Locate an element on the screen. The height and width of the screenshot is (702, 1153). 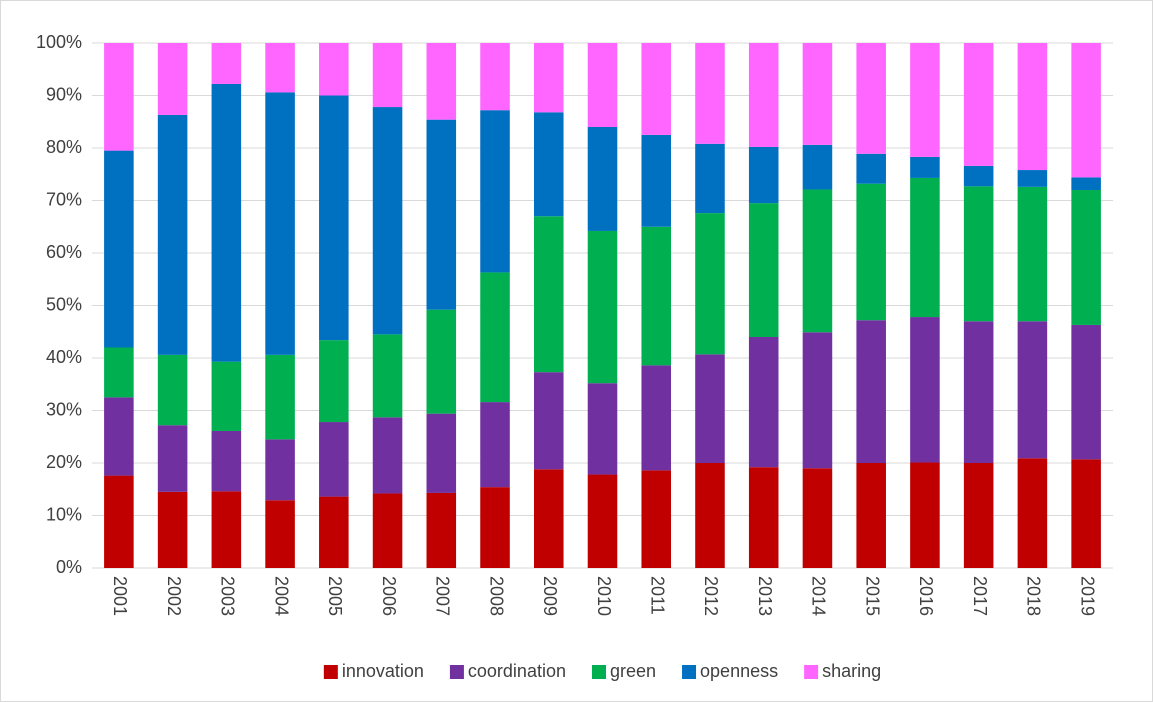
x-tick-label: 2010 is located at coordinates (604, 596).